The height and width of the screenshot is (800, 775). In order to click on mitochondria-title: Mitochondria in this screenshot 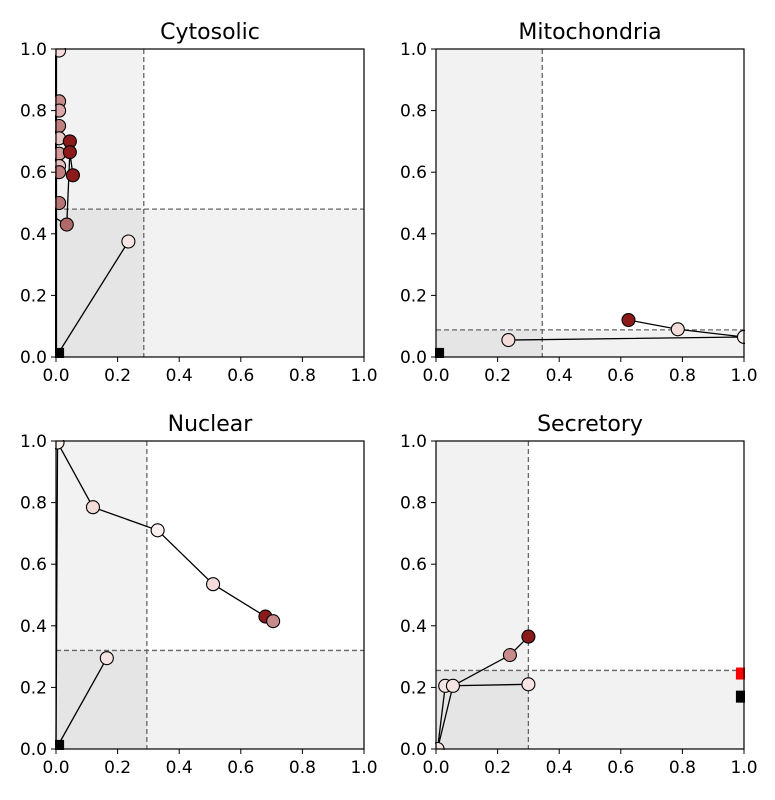, I will do `click(589, 32)`.